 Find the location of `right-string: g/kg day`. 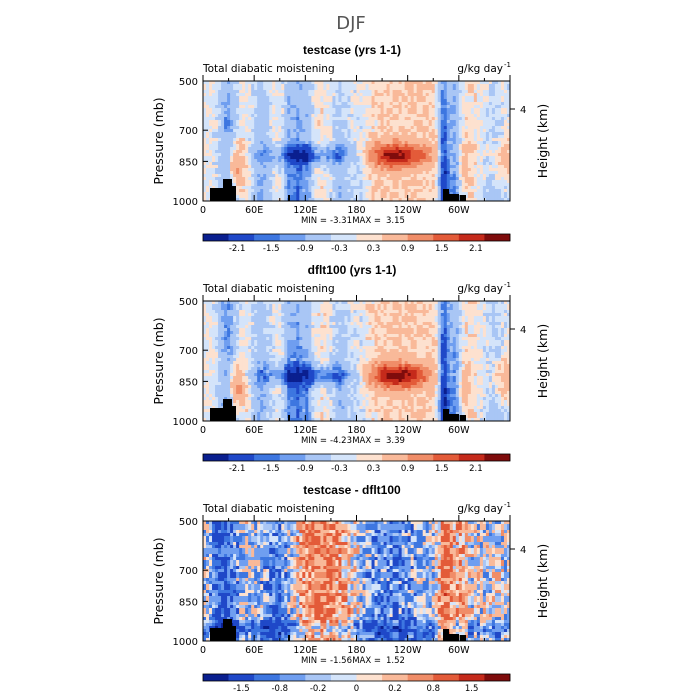

right-string: g/kg day is located at coordinates (480, 289).